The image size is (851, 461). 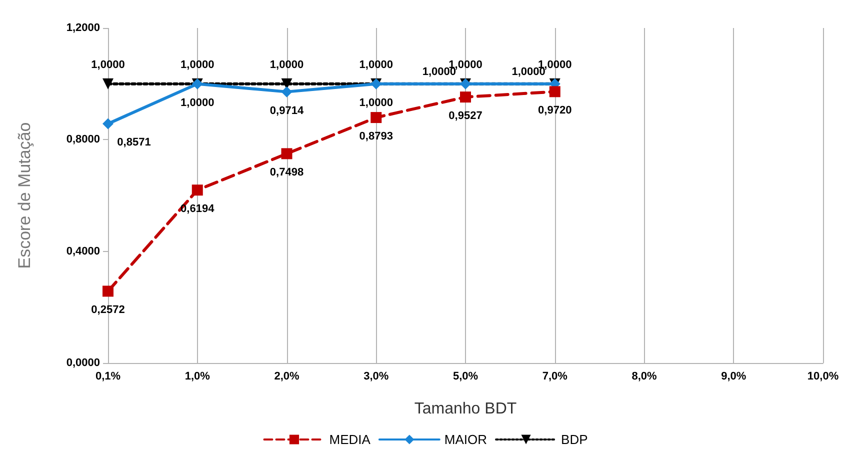 I want to click on data-label: 0,9714, so click(x=287, y=110).